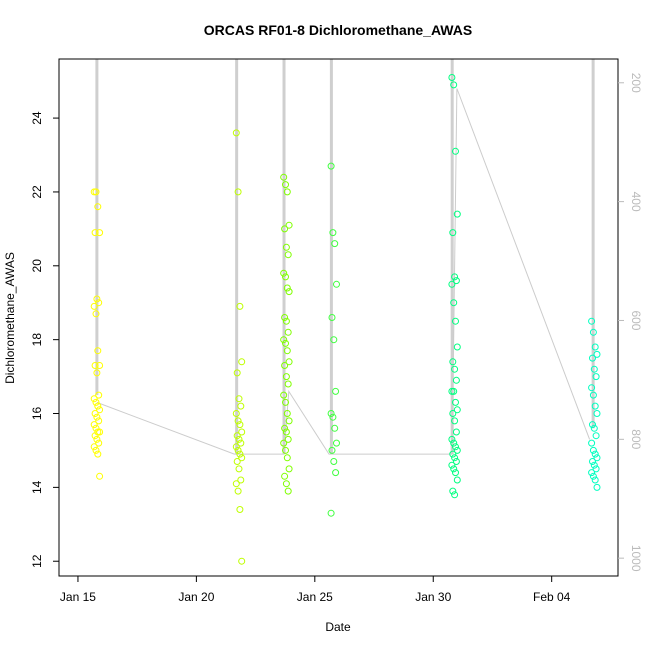 The height and width of the screenshot is (650, 650). I want to click on secondary-y-tick-label: 800, so click(636, 439).